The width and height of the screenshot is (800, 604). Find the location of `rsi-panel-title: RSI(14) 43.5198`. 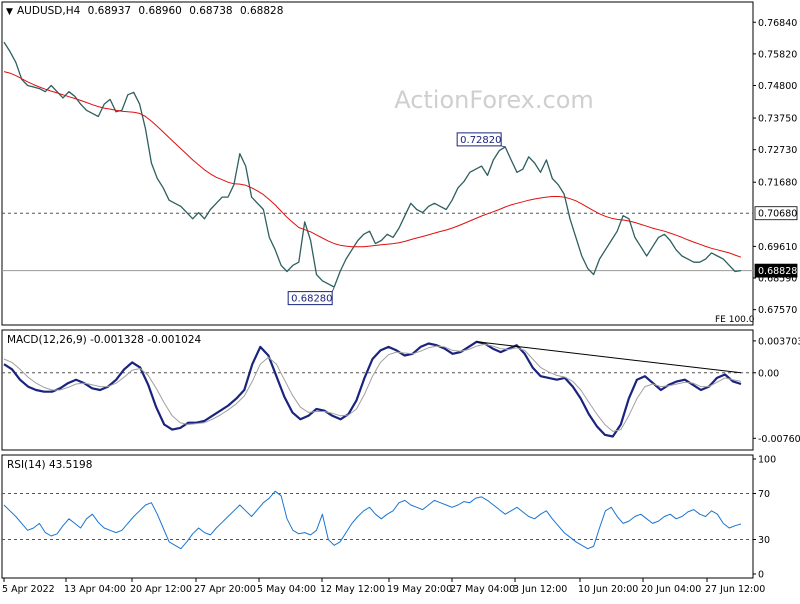

rsi-panel-title: RSI(14) 43.5198 is located at coordinates (49, 465).